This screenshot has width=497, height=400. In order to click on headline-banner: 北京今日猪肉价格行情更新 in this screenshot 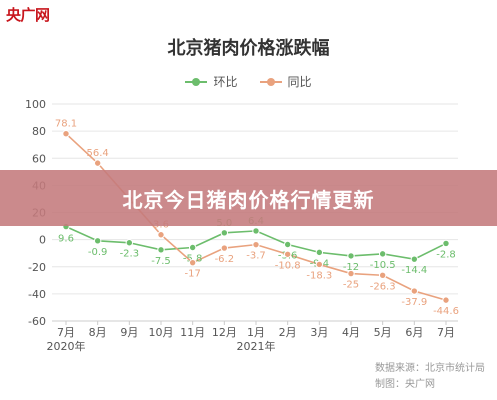, I will do `click(248, 198)`.